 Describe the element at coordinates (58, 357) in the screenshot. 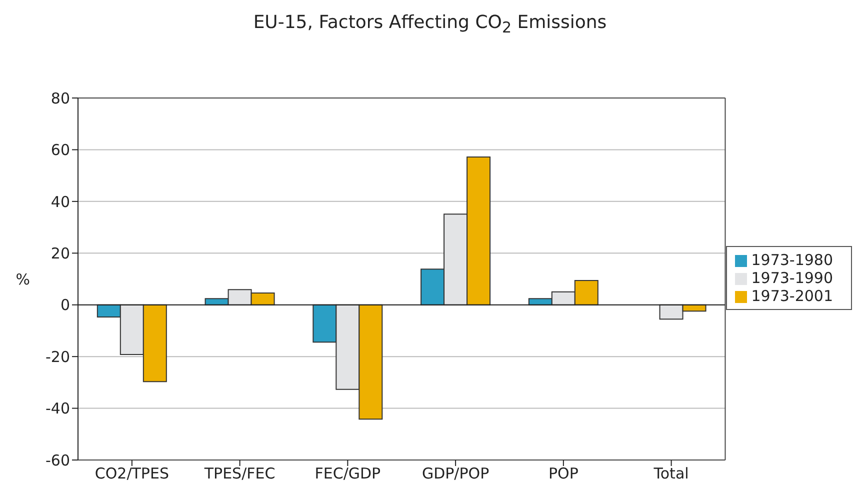

I see `y-tick-label: -20` at that location.